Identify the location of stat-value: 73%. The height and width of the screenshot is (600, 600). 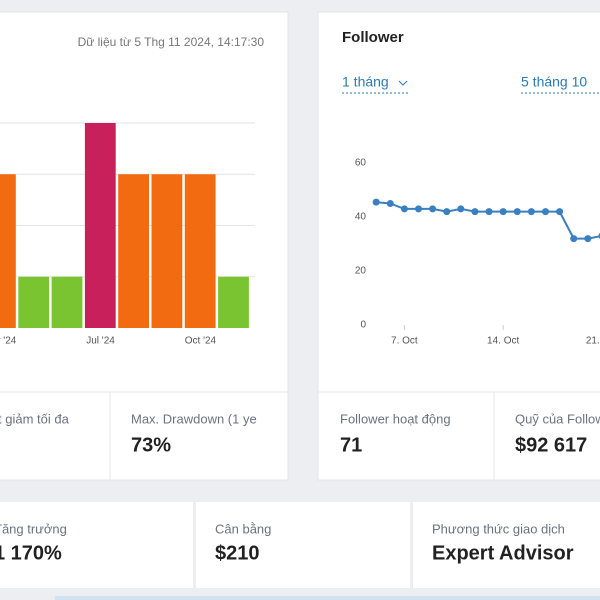
(151, 445).